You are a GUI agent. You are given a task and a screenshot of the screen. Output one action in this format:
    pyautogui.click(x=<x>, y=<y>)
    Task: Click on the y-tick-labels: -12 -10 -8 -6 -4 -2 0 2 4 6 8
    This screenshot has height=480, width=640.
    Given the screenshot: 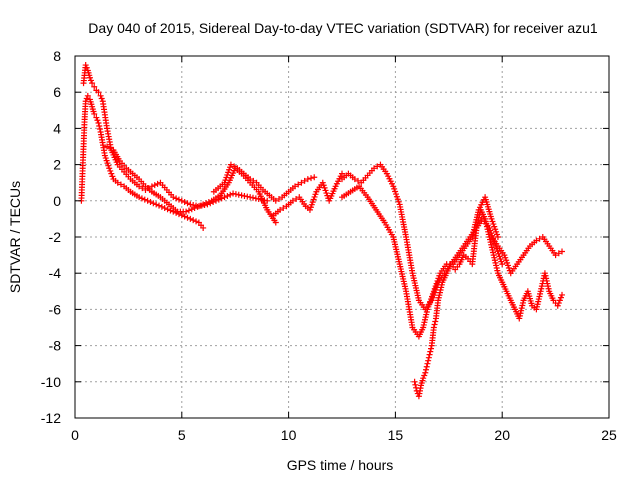 What is the action you would take?
    pyautogui.click(x=51, y=237)
    